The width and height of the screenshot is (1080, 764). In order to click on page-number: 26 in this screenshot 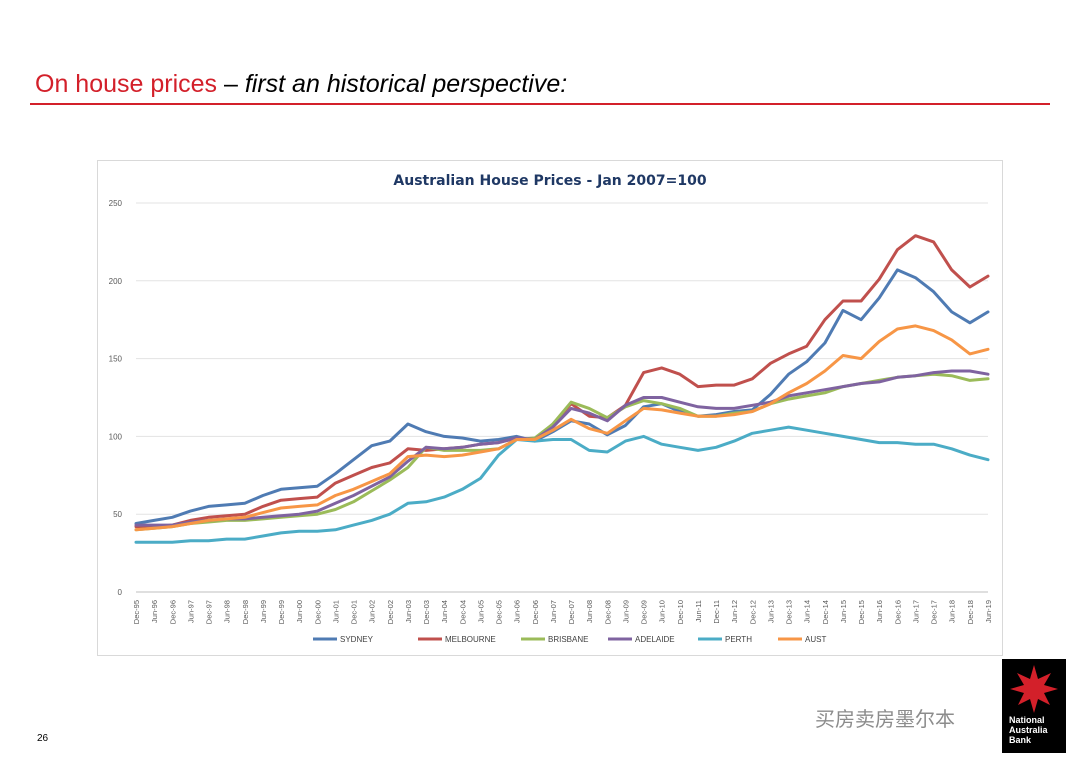, I will do `click(43, 738)`.